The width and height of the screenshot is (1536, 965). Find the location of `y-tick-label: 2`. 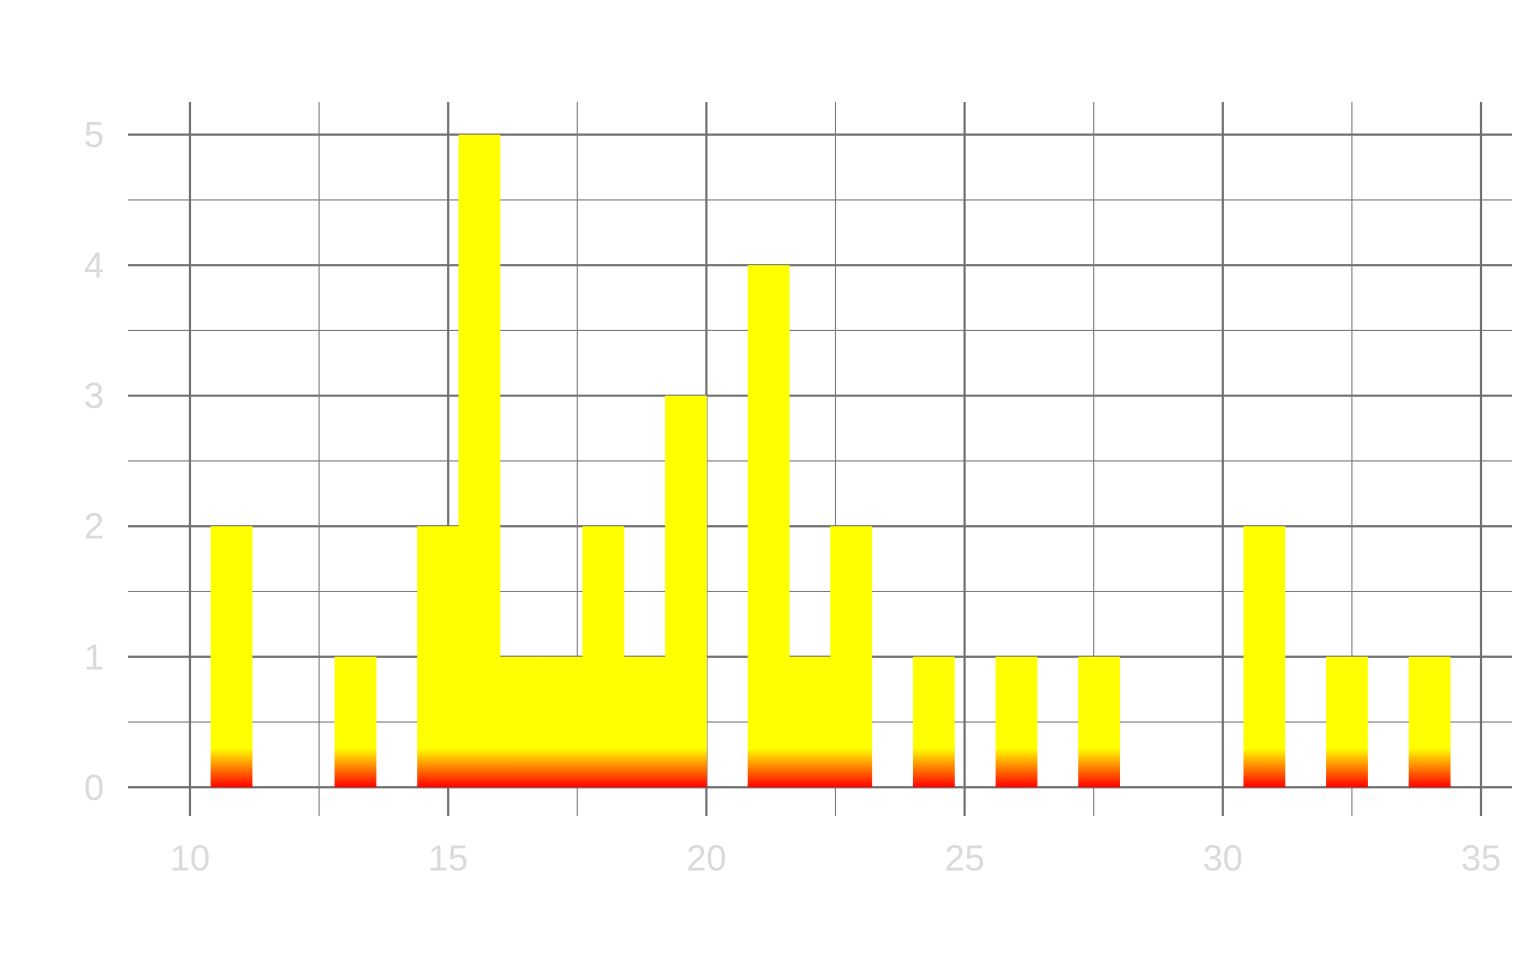

y-tick-label: 2 is located at coordinates (94, 526).